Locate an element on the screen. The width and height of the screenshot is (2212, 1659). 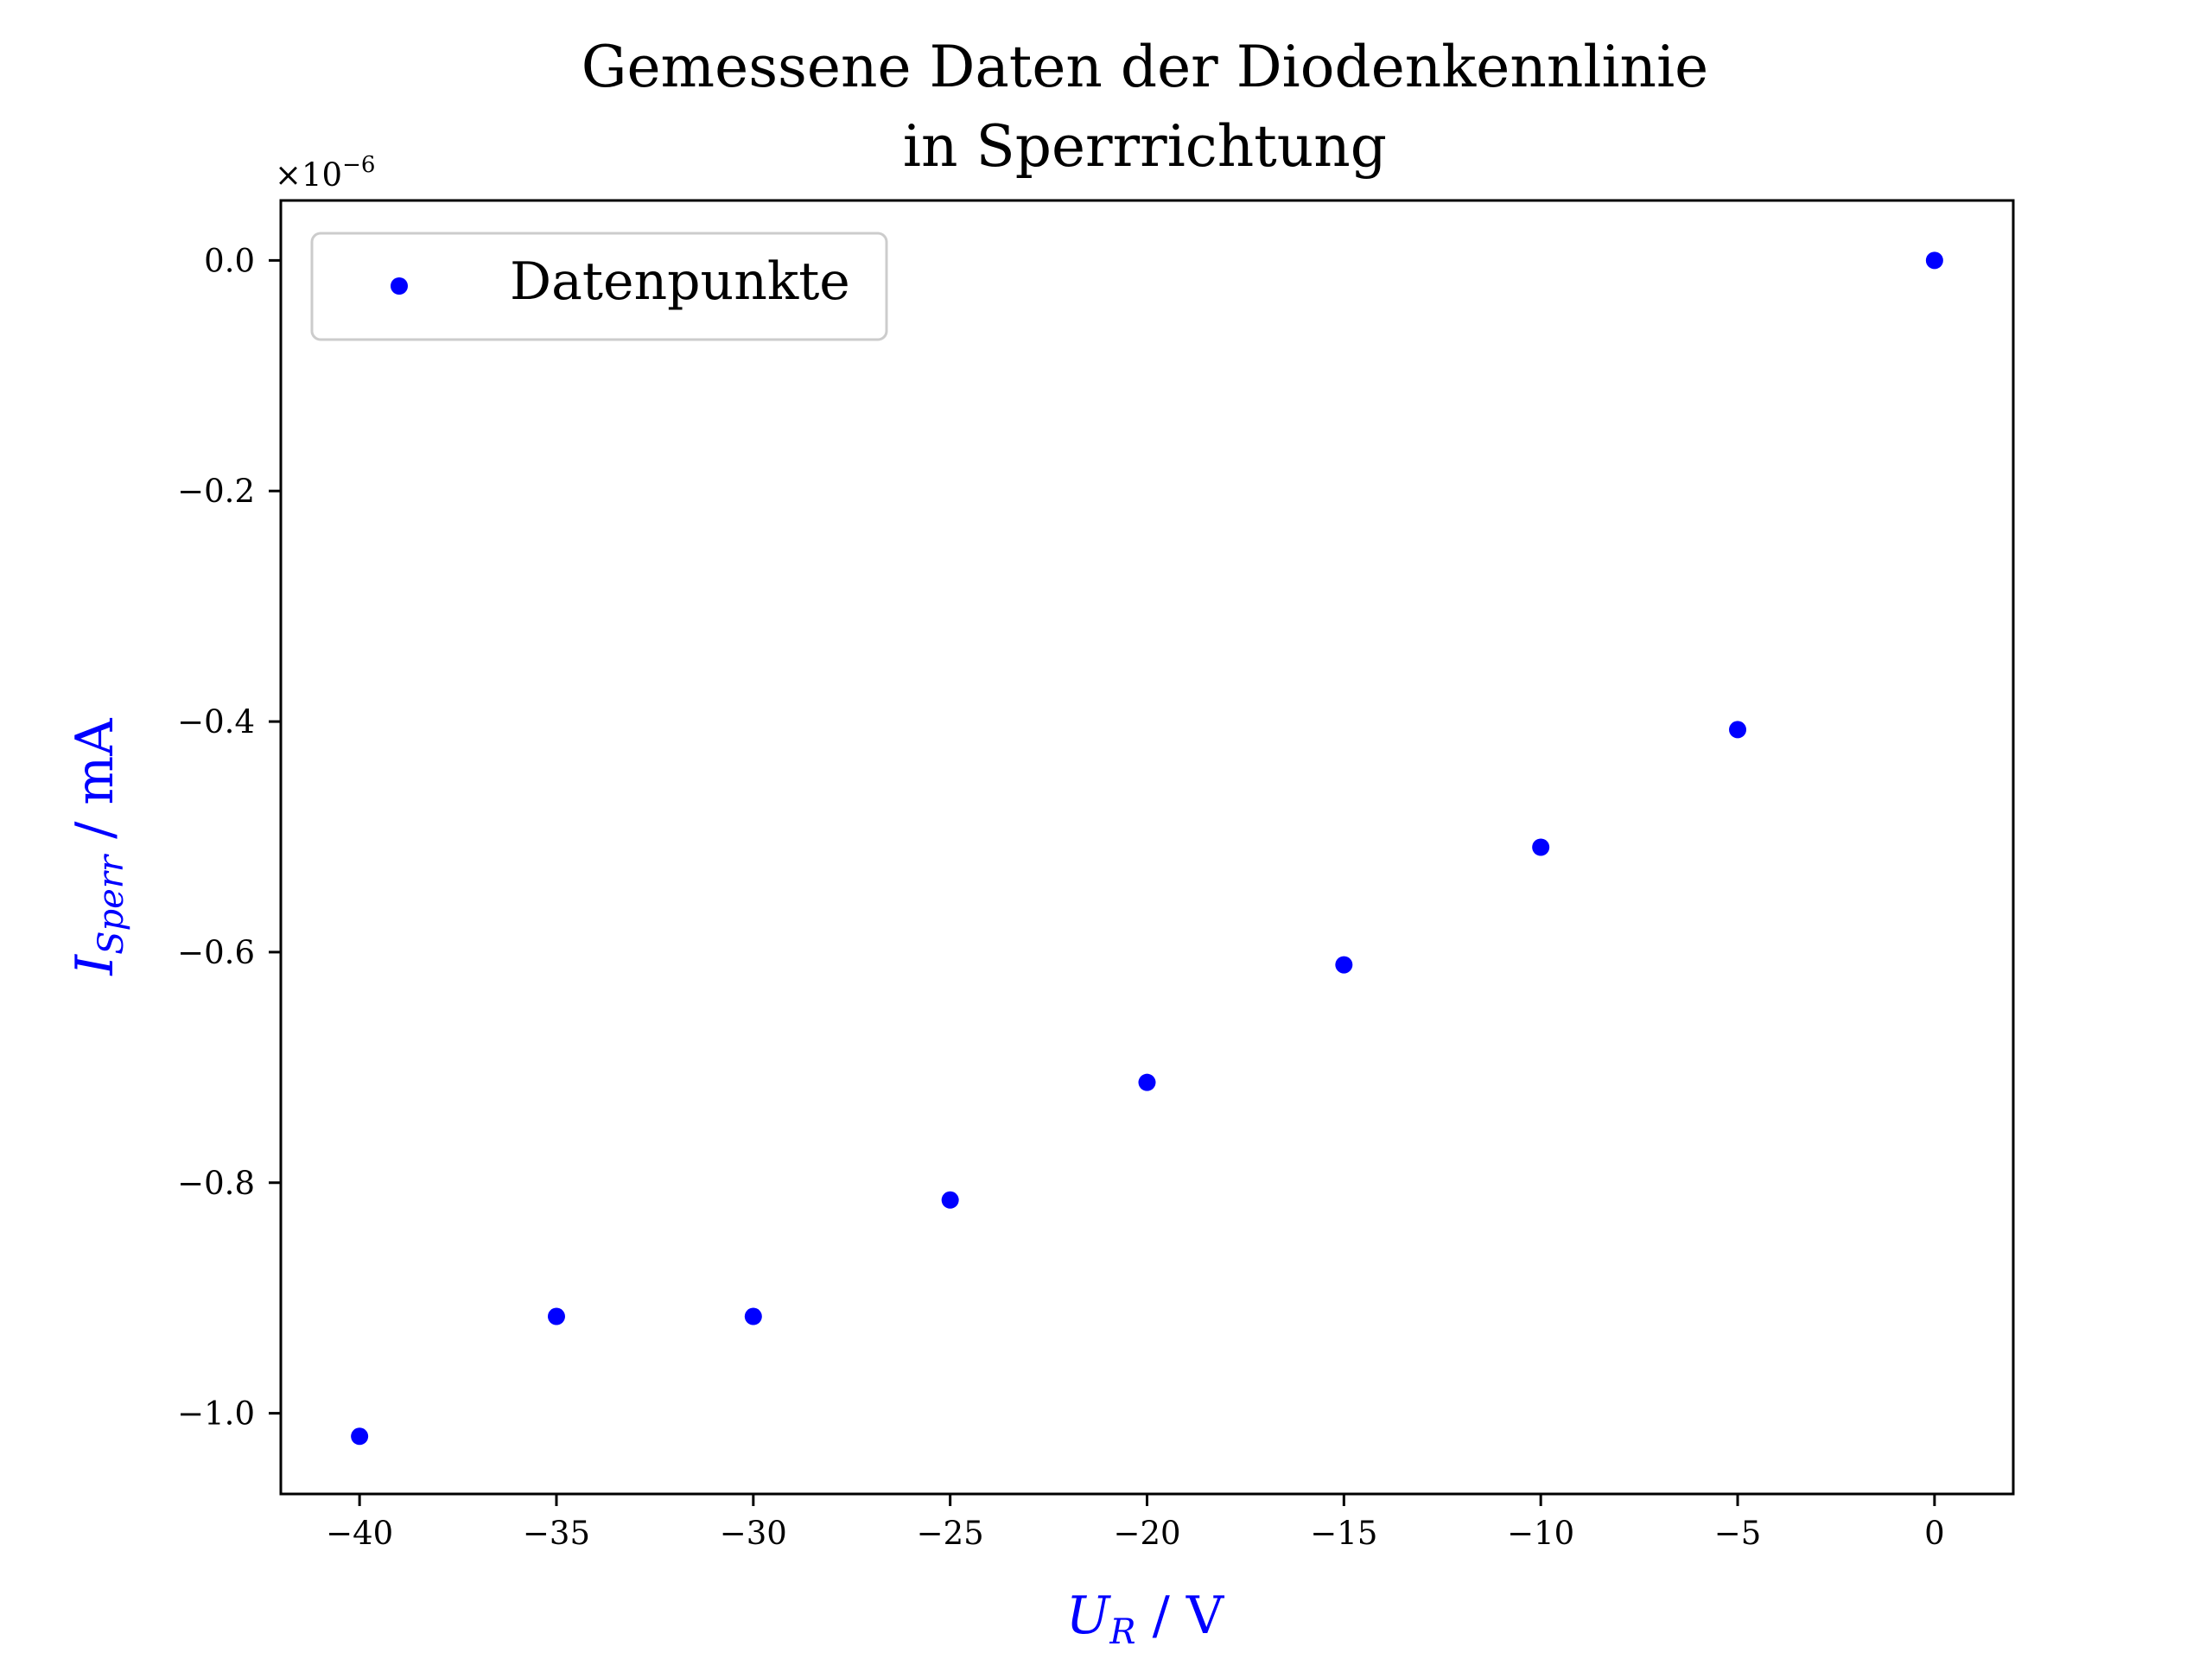
y-axis-label: ISperr / mA is located at coordinates (98, 847).